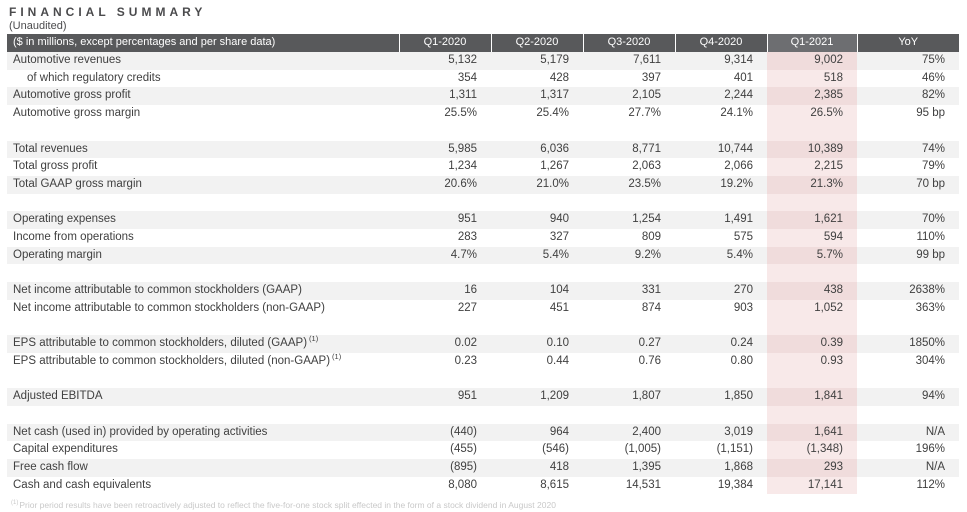 This screenshot has height=512, width=967. I want to click on value-cell: 110%, so click(930, 237).